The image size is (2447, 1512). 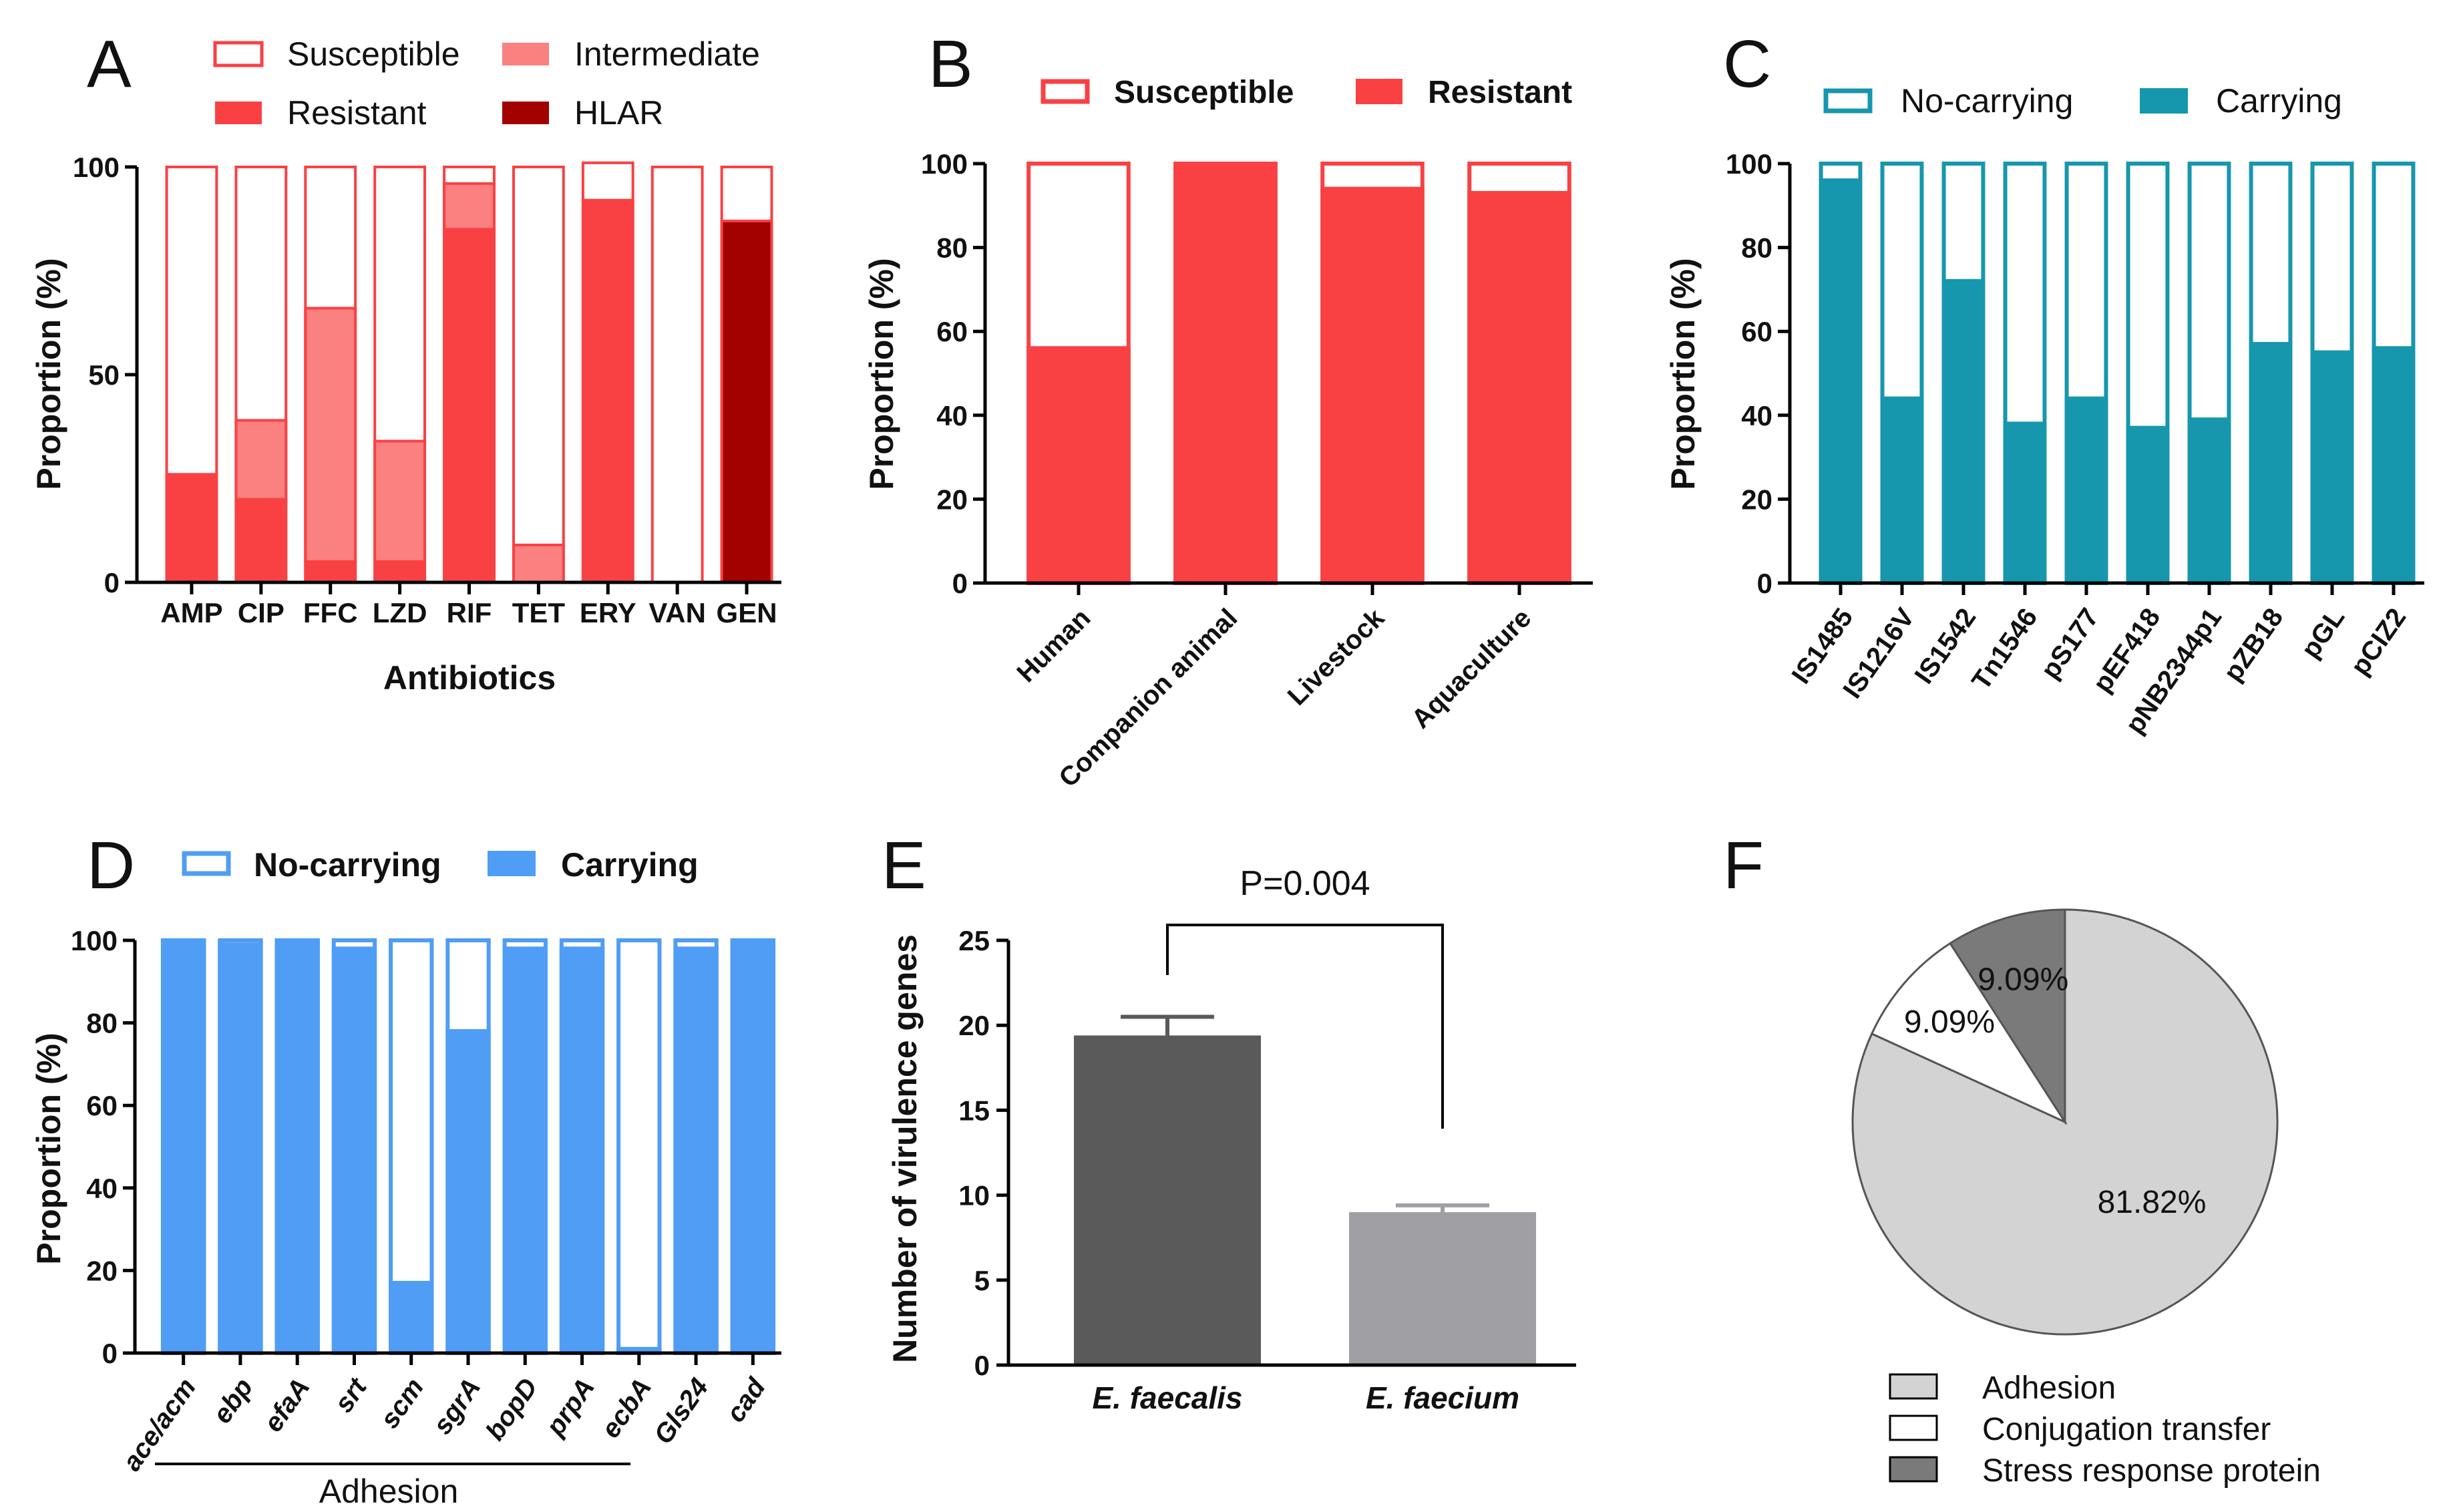 I want to click on x-tick-label: Livestock, so click(x=1336, y=657).